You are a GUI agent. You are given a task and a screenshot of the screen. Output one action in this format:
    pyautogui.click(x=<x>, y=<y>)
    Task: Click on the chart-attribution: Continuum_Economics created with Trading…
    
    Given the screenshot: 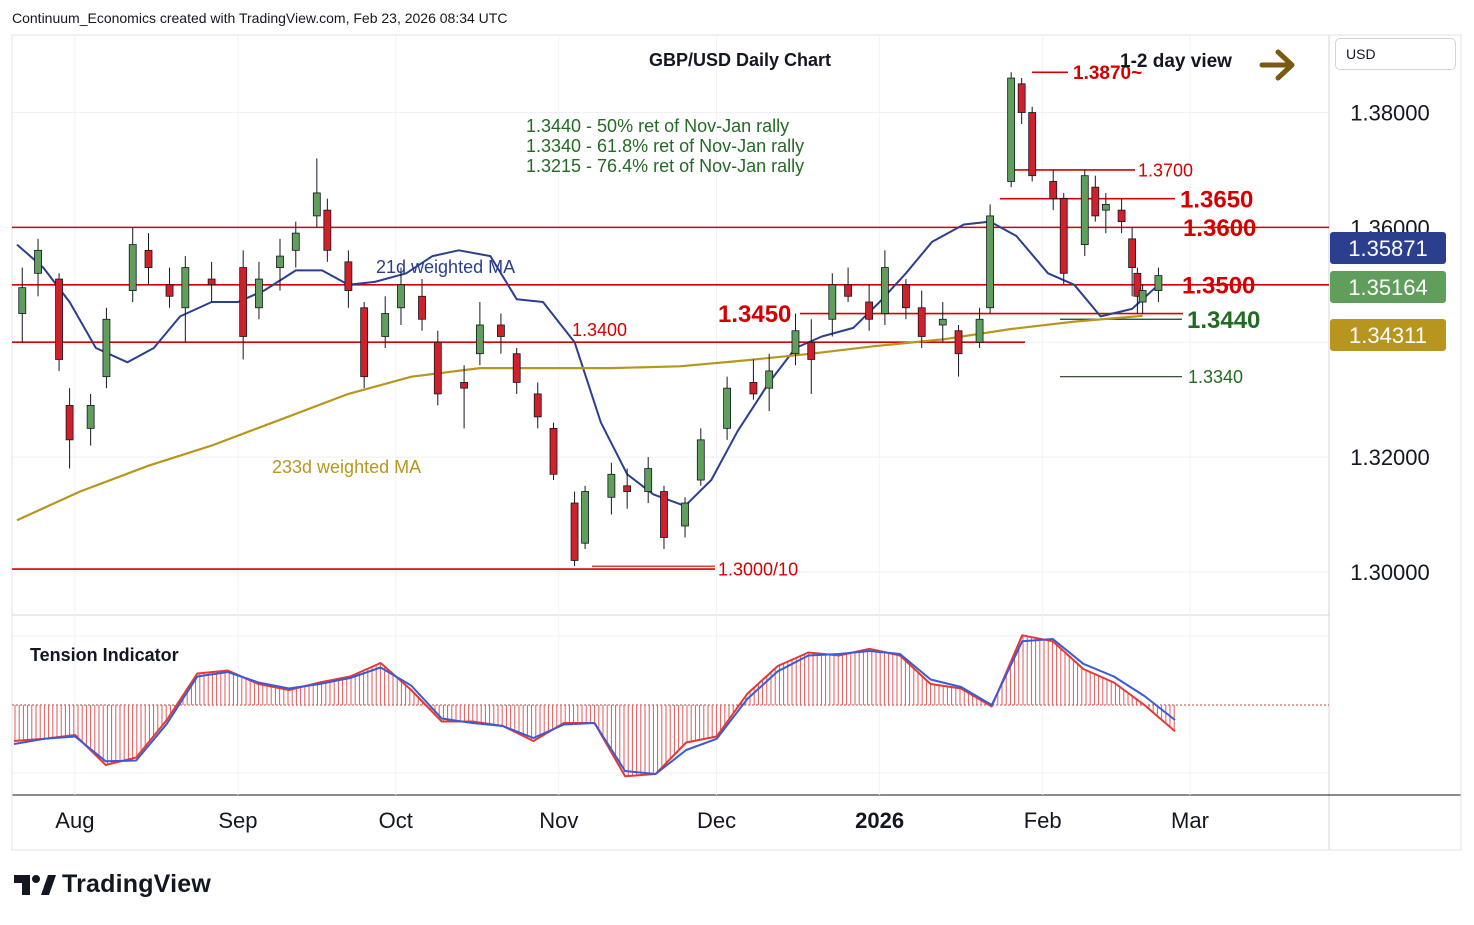 What is the action you would take?
    pyautogui.click(x=260, y=18)
    